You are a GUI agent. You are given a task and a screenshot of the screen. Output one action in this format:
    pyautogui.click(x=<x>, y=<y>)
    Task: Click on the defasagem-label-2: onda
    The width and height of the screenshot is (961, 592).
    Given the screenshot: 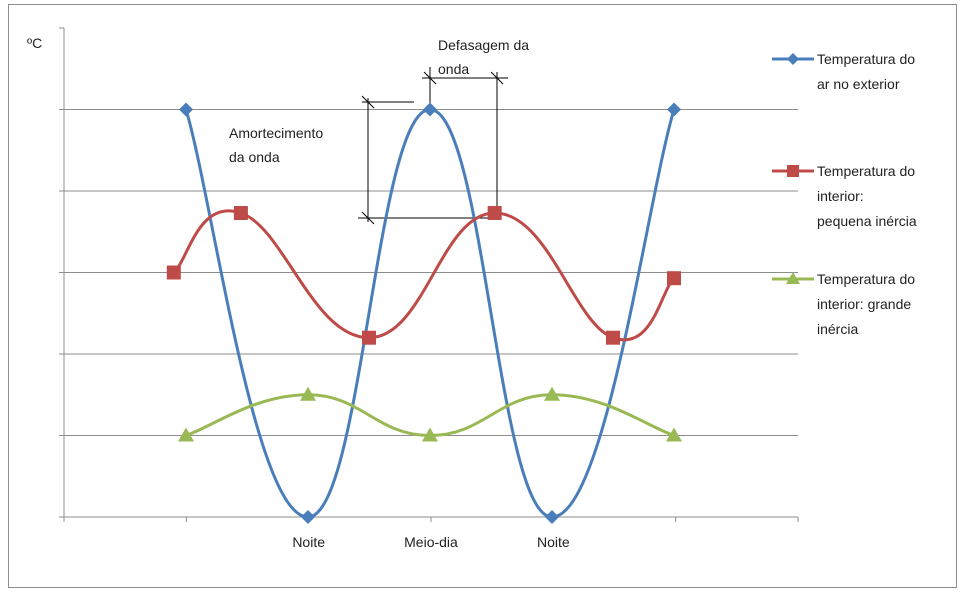 What is the action you would take?
    pyautogui.click(x=453, y=69)
    